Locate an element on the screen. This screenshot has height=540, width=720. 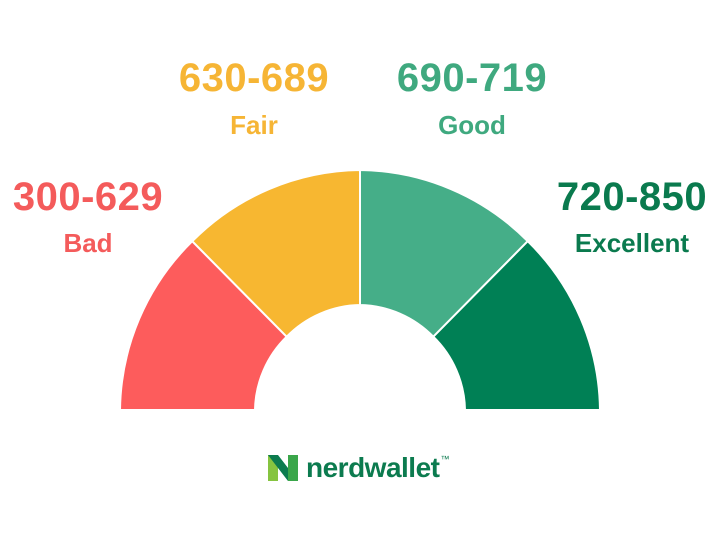
range-label-excellent: 720-850 is located at coordinates (632, 197).